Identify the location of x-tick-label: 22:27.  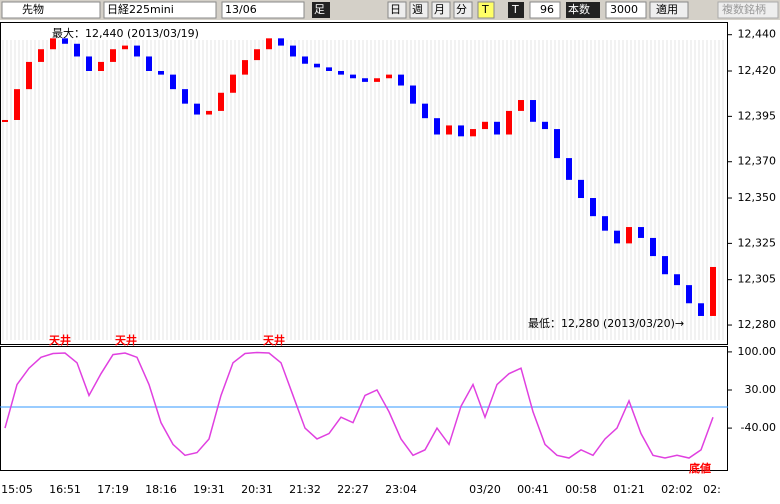
(353, 489).